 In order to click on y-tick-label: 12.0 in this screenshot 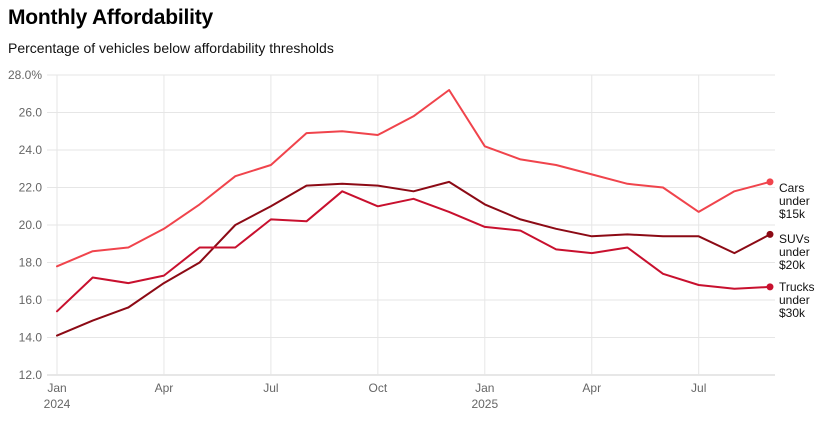, I will do `click(31, 375)`.